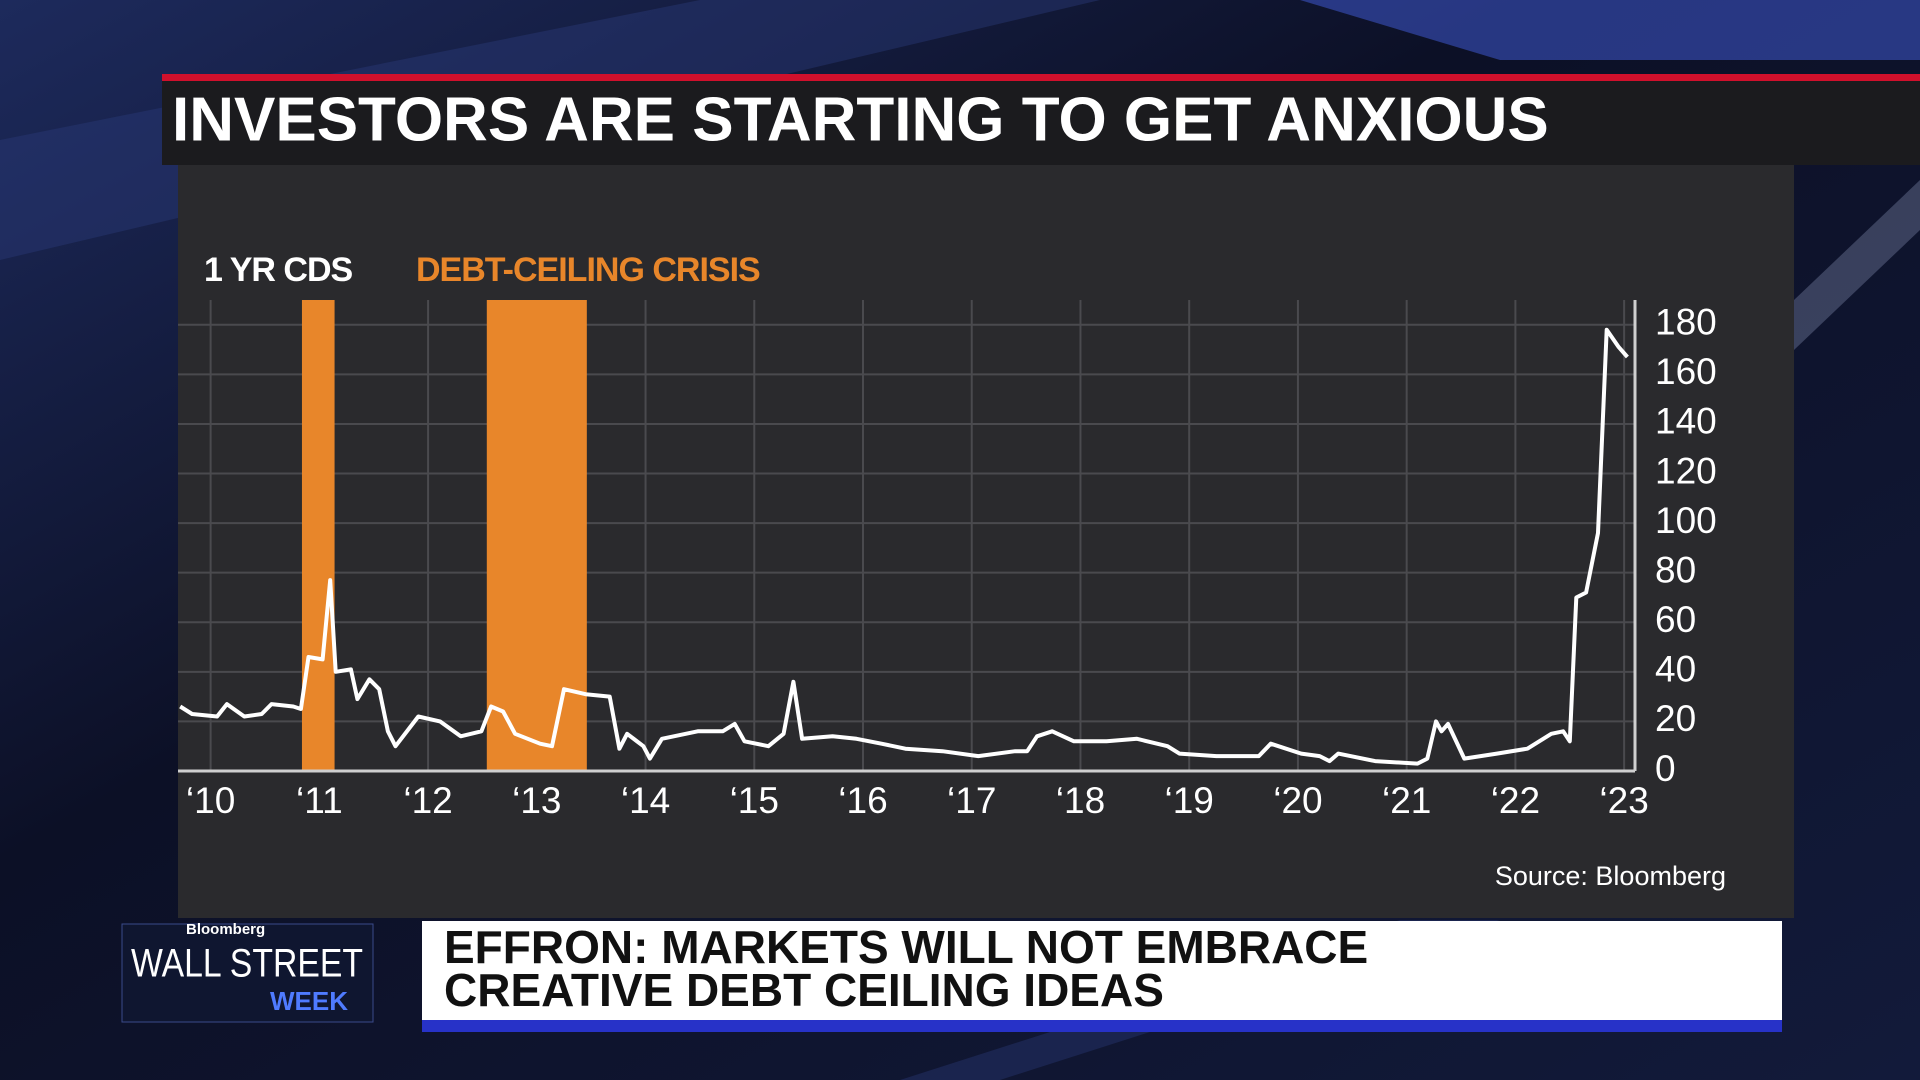 Image resolution: width=1920 pixels, height=1080 pixels. I want to click on headline-rule, so click(1041, 77).